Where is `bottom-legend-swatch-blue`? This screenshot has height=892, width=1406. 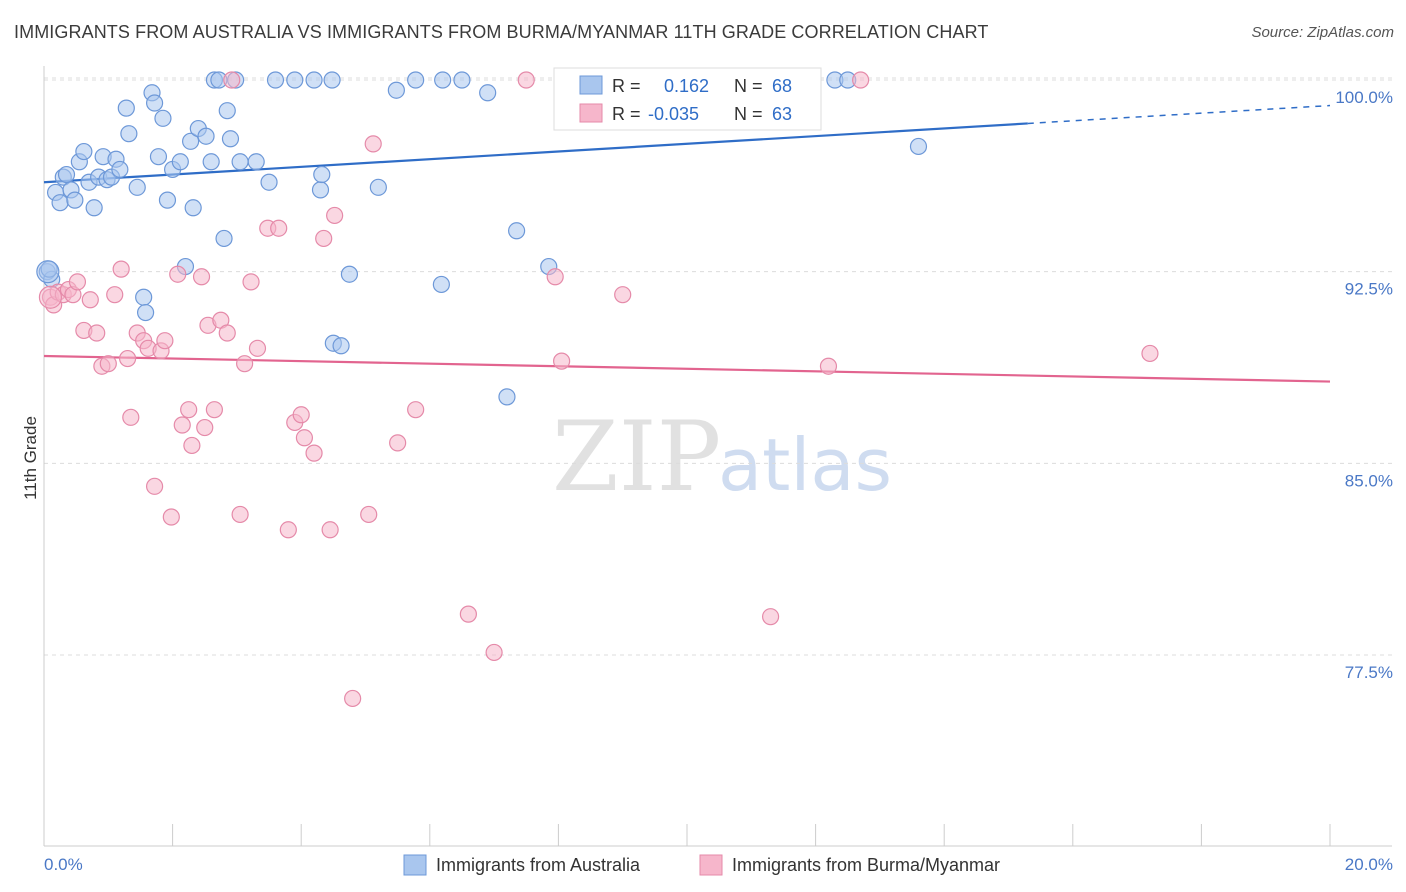 bottom-legend-swatch-blue is located at coordinates (415, 865).